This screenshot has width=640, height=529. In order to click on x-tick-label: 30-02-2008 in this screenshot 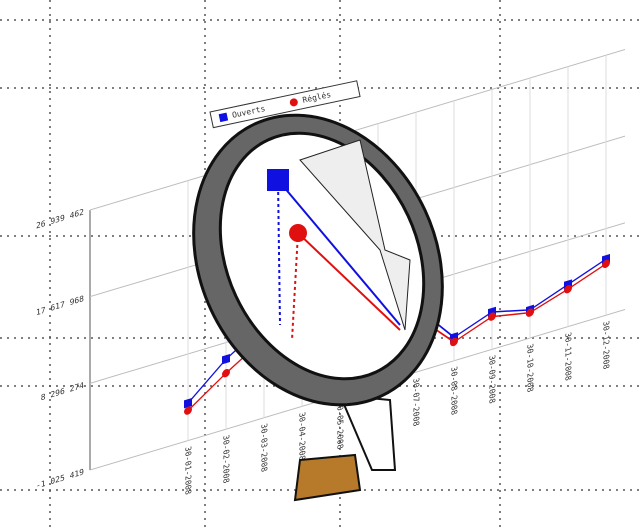, I will do `click(227, 459)`.